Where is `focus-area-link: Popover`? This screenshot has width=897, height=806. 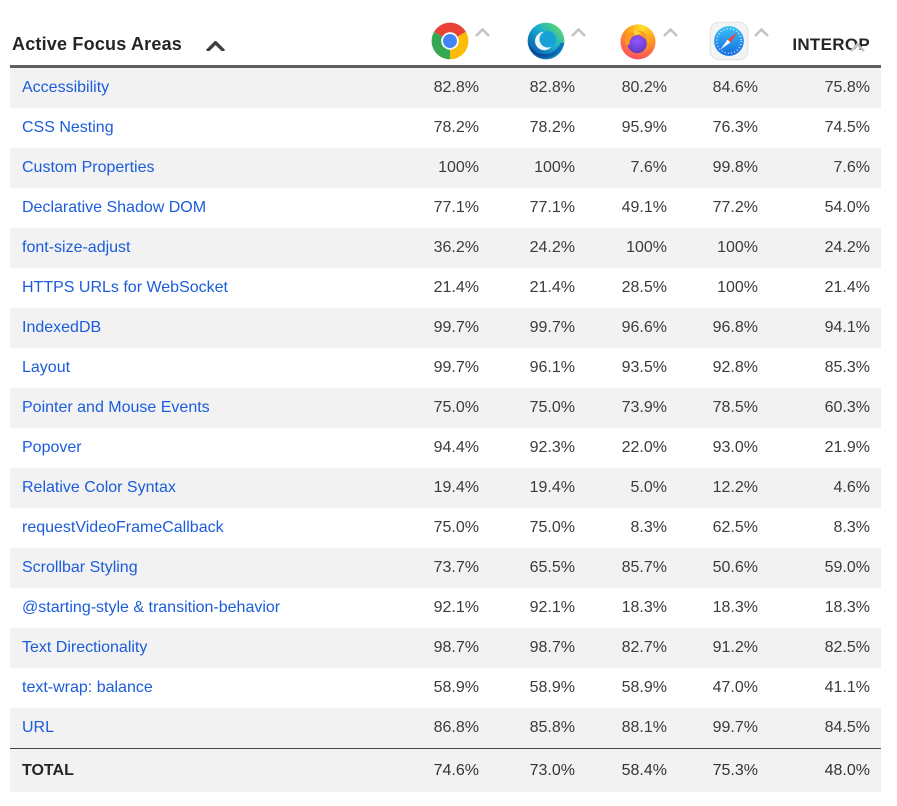
focus-area-link: Popover is located at coordinates (52, 447).